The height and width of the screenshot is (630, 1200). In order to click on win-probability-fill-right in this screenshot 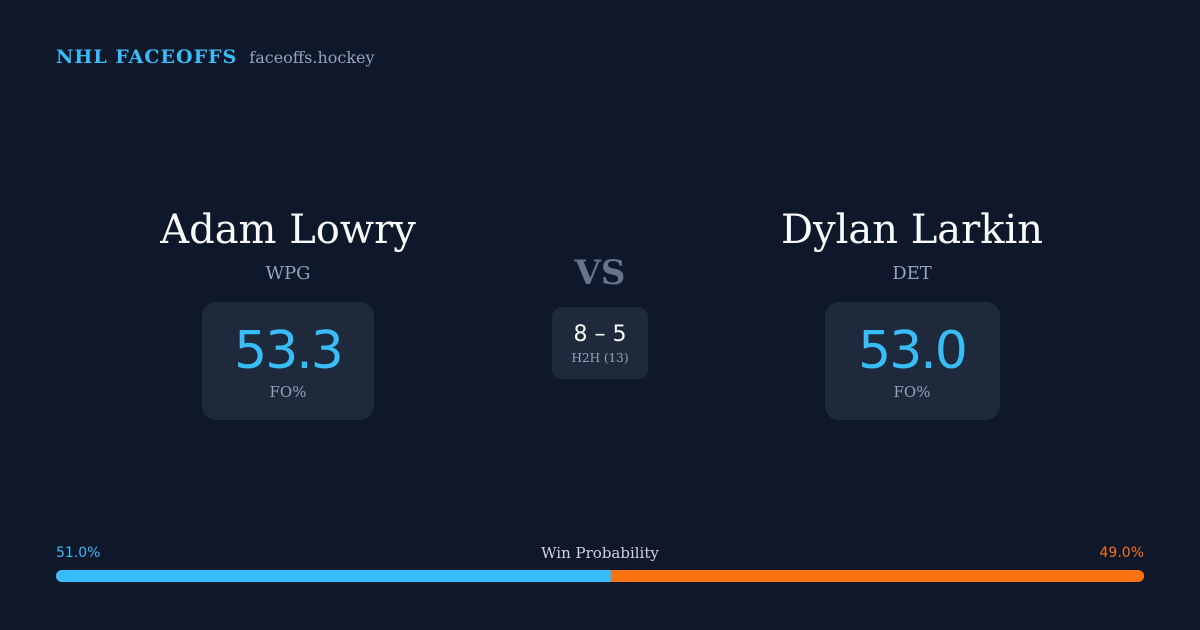, I will do `click(877, 576)`.